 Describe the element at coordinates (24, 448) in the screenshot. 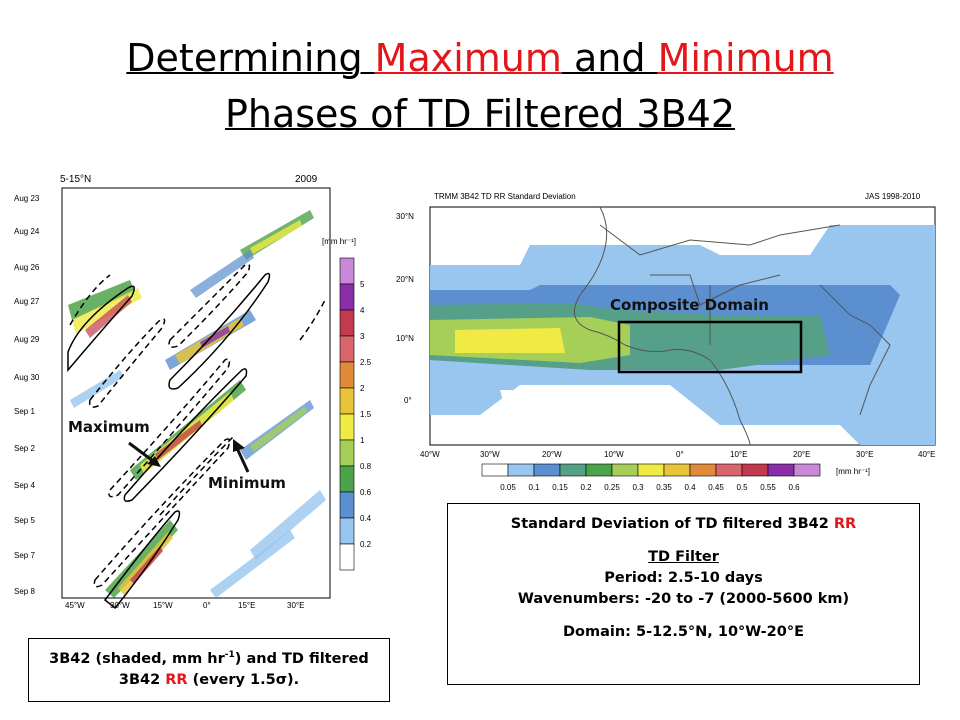

I see `y-label: Sep 2` at that location.